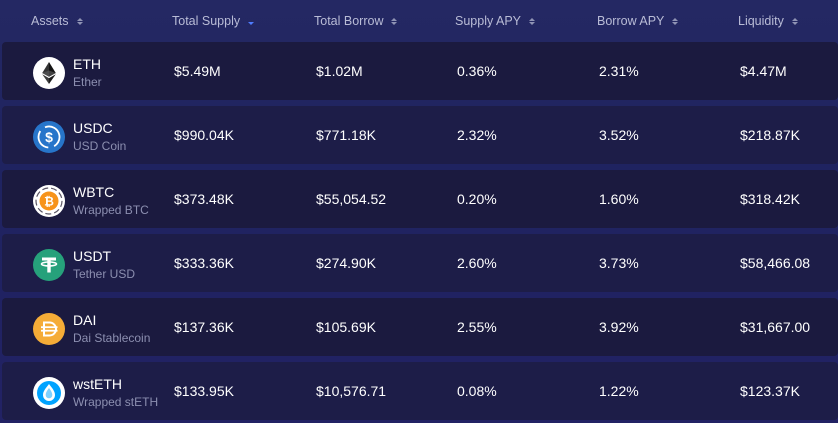 This screenshot has width=838, height=423. I want to click on supply-apy-value: 2.60%, so click(477, 263).